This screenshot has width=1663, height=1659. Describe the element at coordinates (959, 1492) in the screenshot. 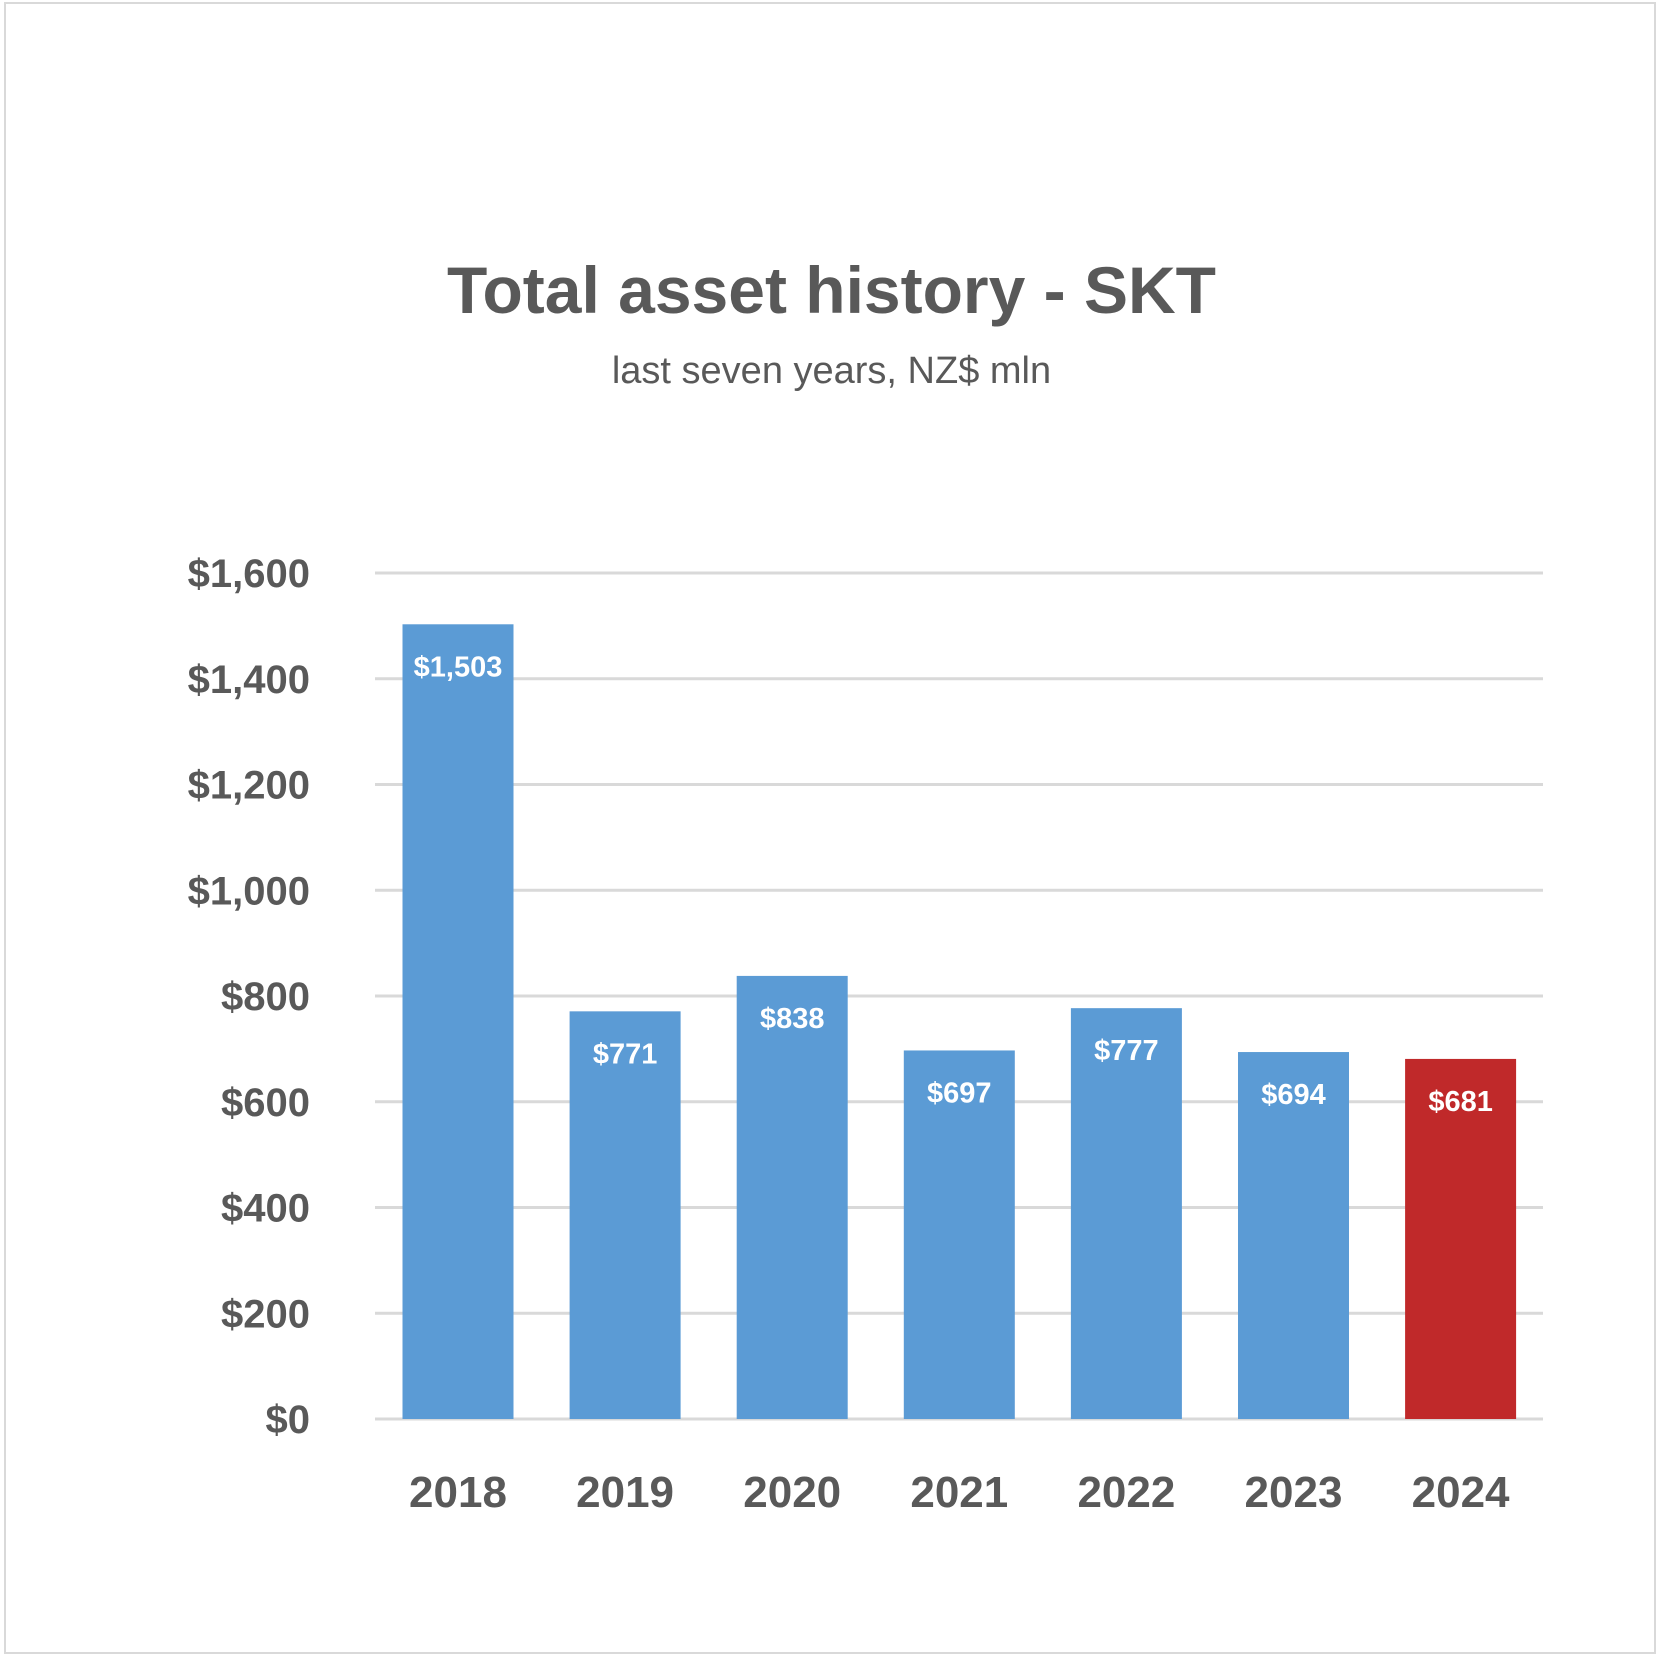

I see `x-tick-label: 2021` at that location.